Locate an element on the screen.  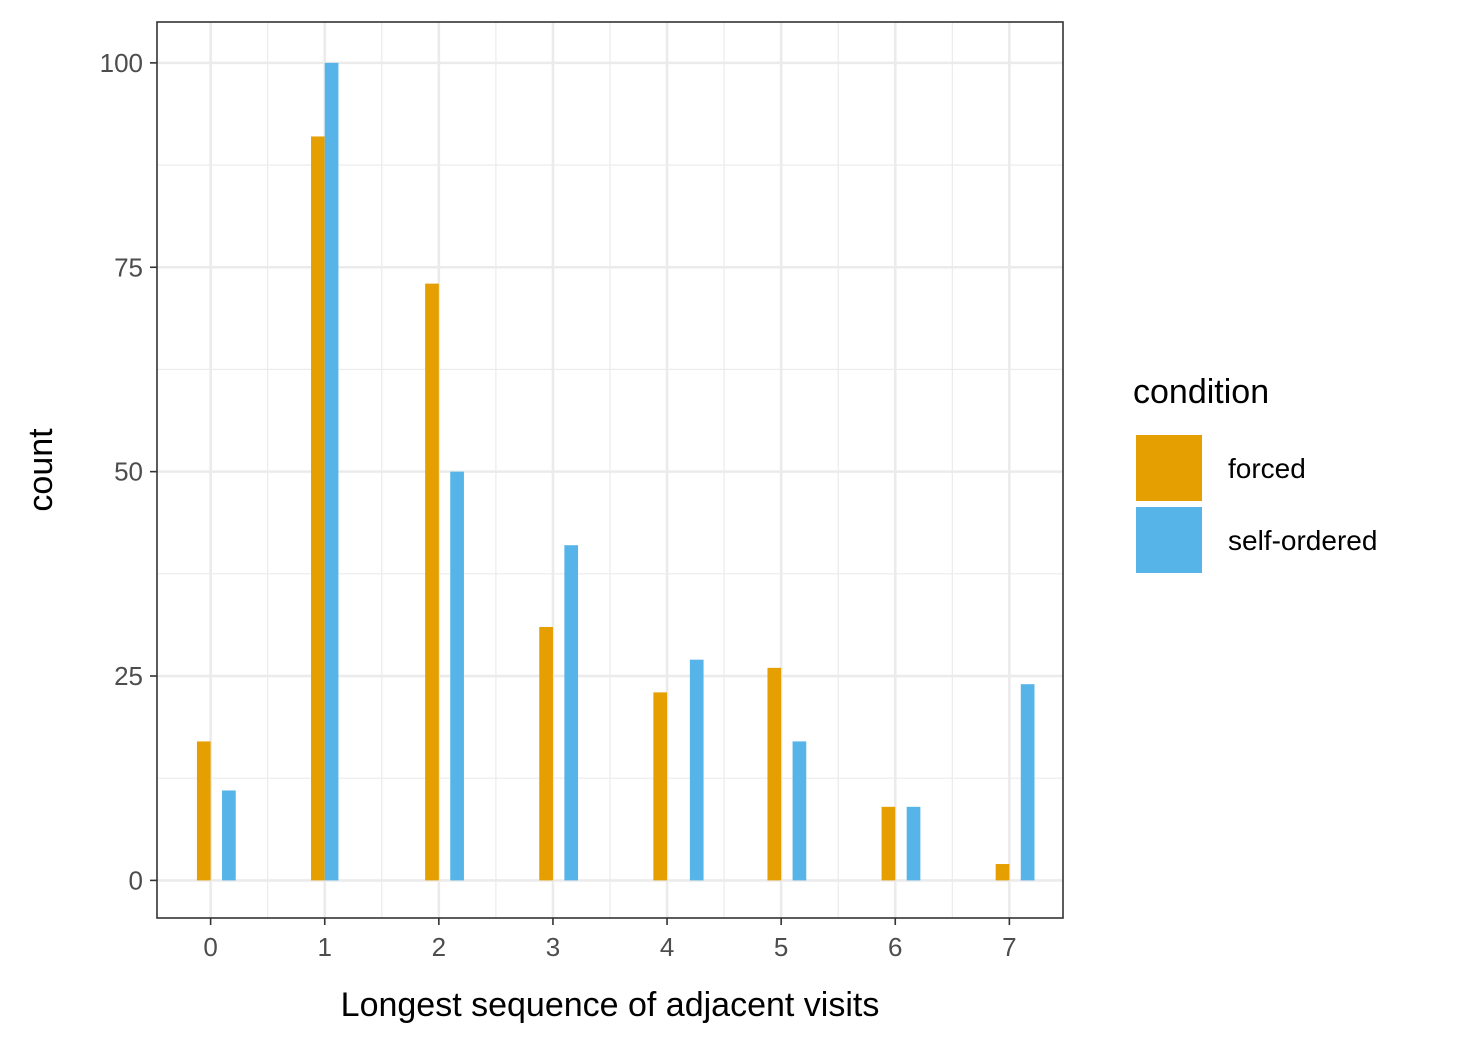
x-axis: 0 1 2 3 4 5 6 7 is located at coordinates (610, 940).